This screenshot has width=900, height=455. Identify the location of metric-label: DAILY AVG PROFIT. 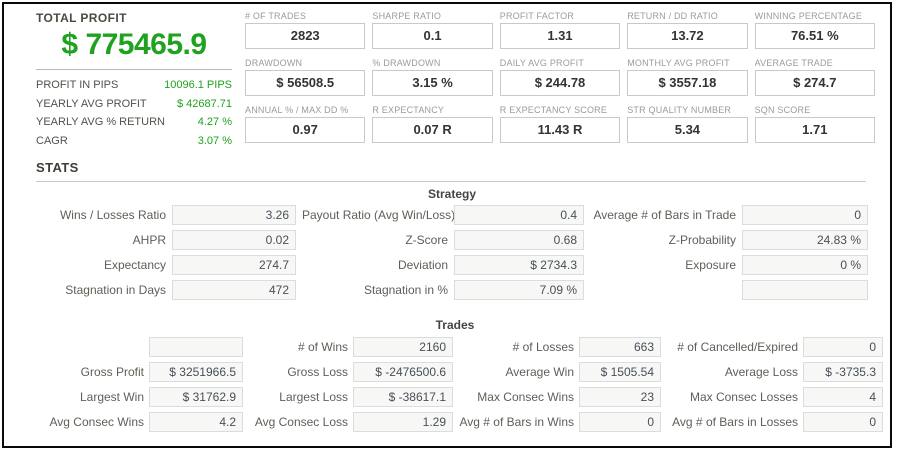
(542, 63).